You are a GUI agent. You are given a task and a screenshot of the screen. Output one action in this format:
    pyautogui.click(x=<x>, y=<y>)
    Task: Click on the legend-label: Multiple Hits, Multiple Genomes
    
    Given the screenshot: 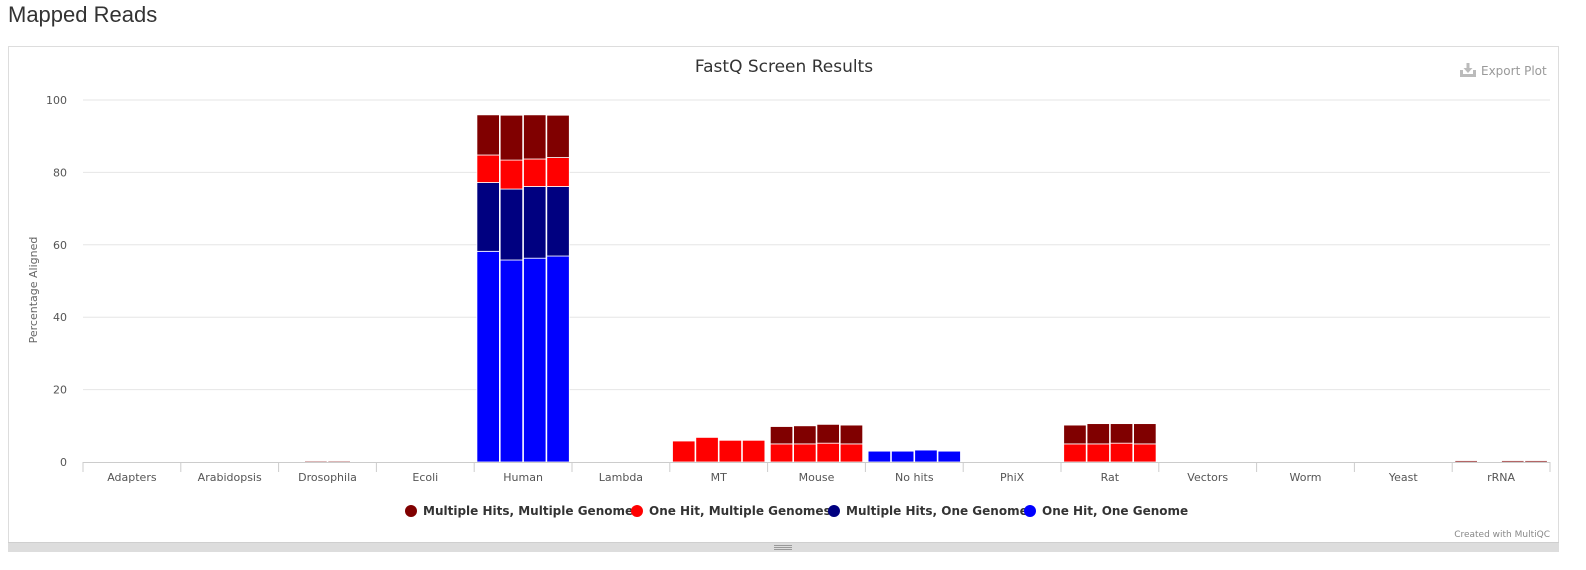 What is the action you would take?
    pyautogui.click(x=531, y=511)
    